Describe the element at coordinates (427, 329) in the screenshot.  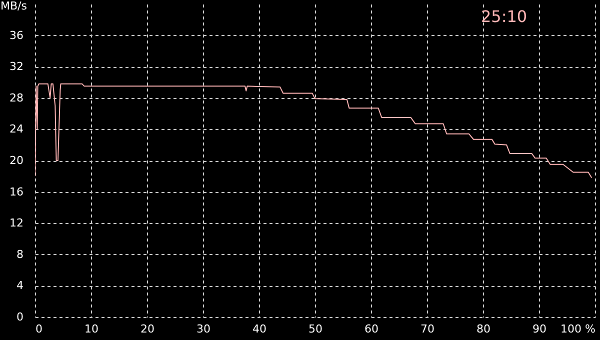
I see `x-tick-label: 70` at that location.